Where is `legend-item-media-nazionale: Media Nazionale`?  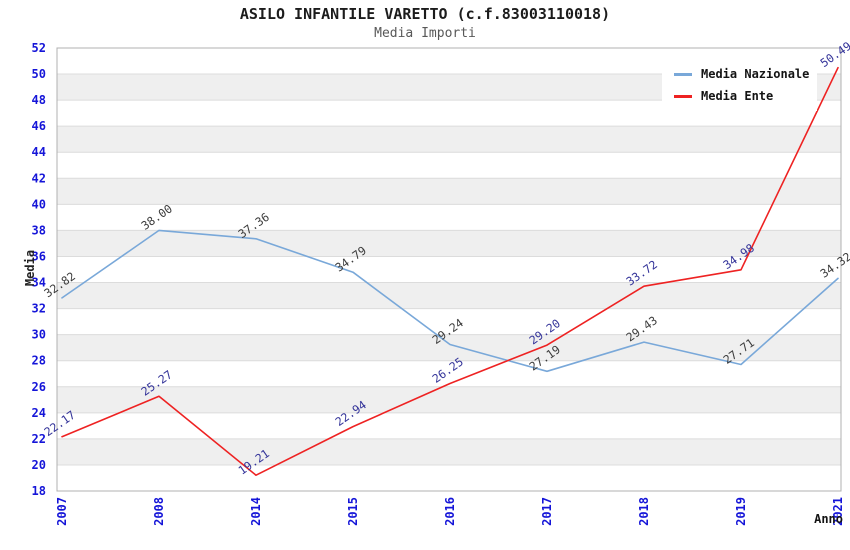
legend-item-media-nazionale: Media Nazionale is located at coordinates (741, 74).